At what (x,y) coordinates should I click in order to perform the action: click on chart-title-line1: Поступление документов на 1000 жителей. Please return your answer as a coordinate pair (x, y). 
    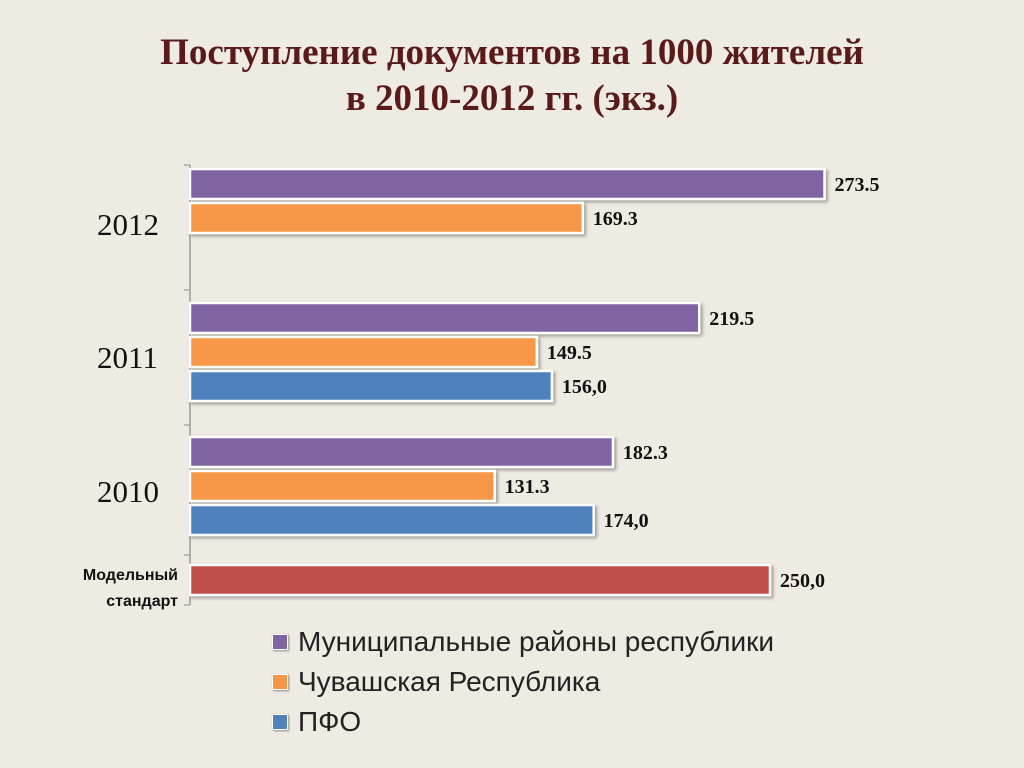
    Looking at the image, I should click on (512, 52).